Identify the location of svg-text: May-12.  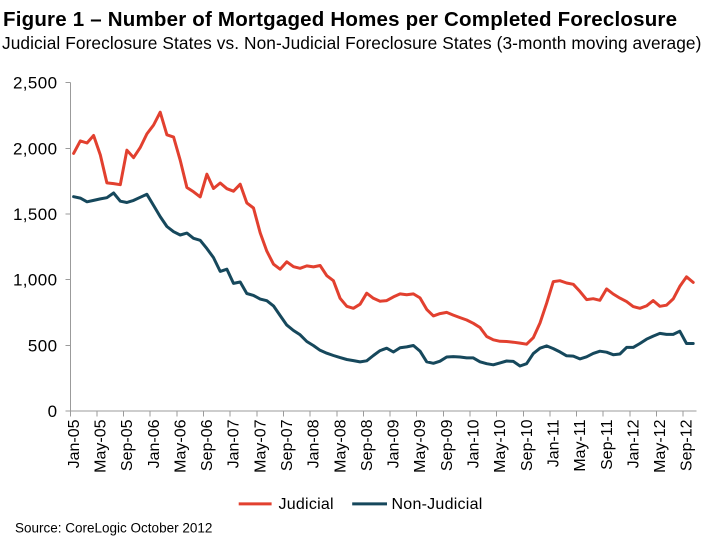
(660, 445).